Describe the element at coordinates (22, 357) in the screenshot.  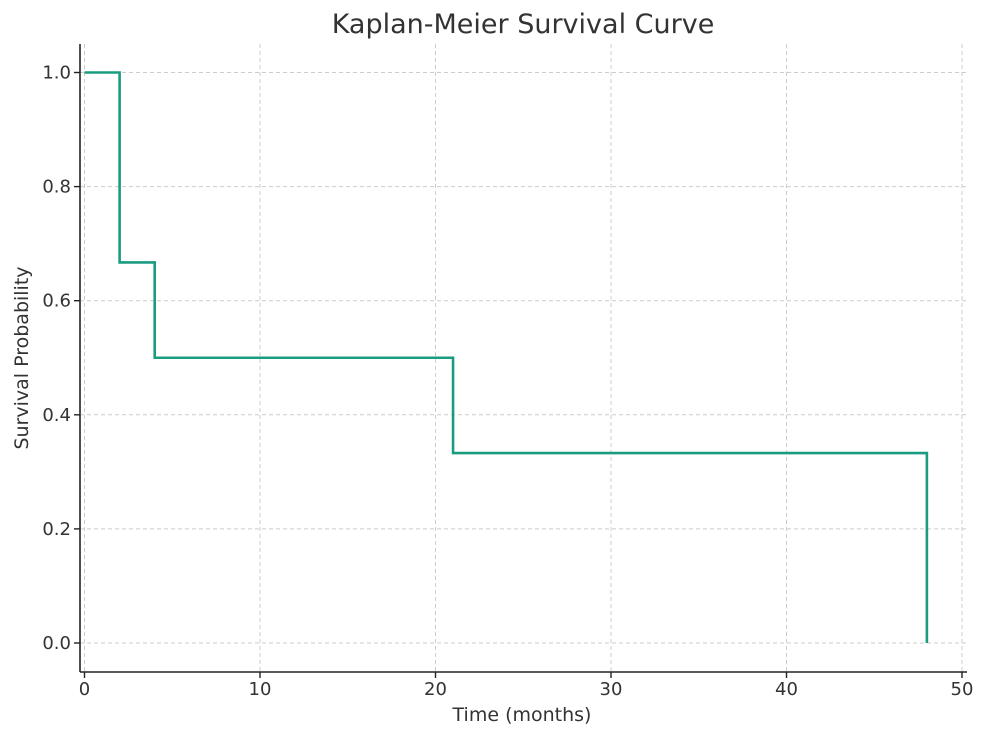
I see `y-axis-label: Survival Probability` at that location.